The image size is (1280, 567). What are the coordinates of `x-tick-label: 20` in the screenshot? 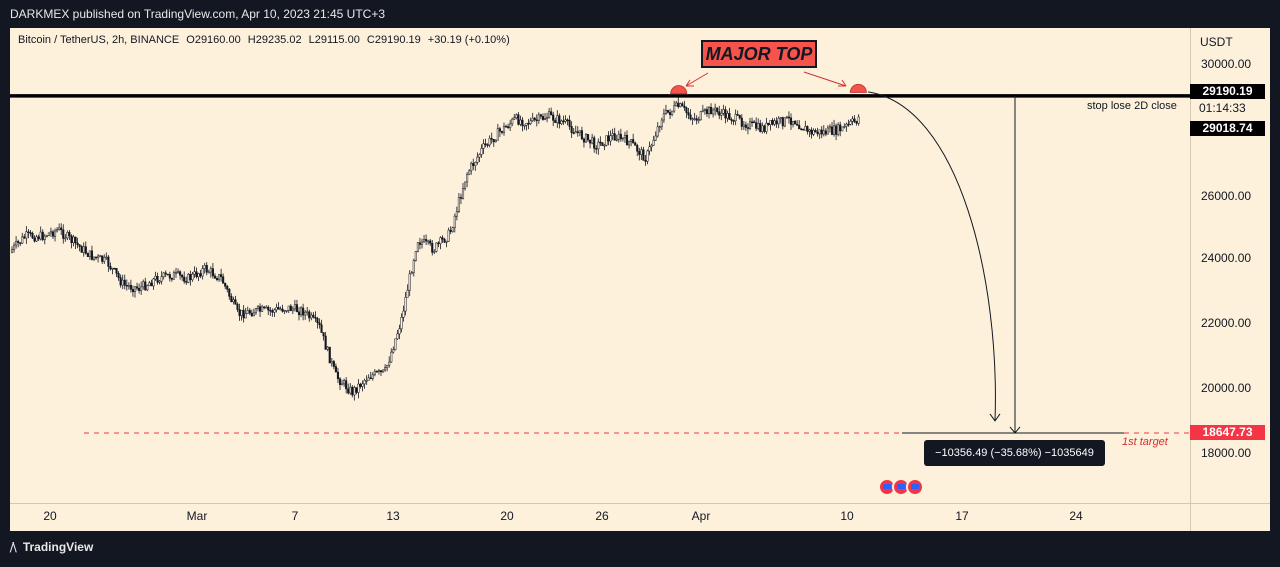 It's located at (50, 516).